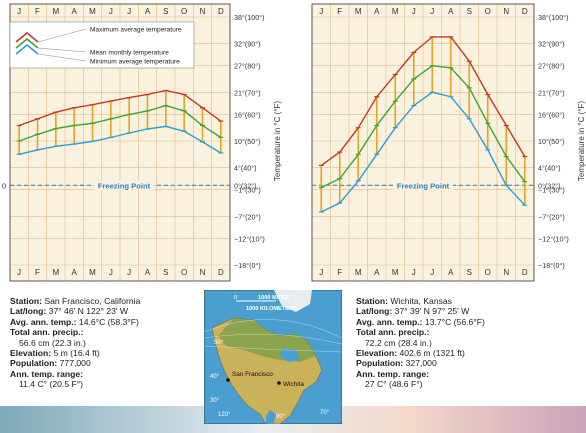 This screenshot has width=586, height=433. What do you see at coordinates (431, 353) in the screenshot?
I see `station-info-value: 402.6 m (1321 ft)` at bounding box center [431, 353].